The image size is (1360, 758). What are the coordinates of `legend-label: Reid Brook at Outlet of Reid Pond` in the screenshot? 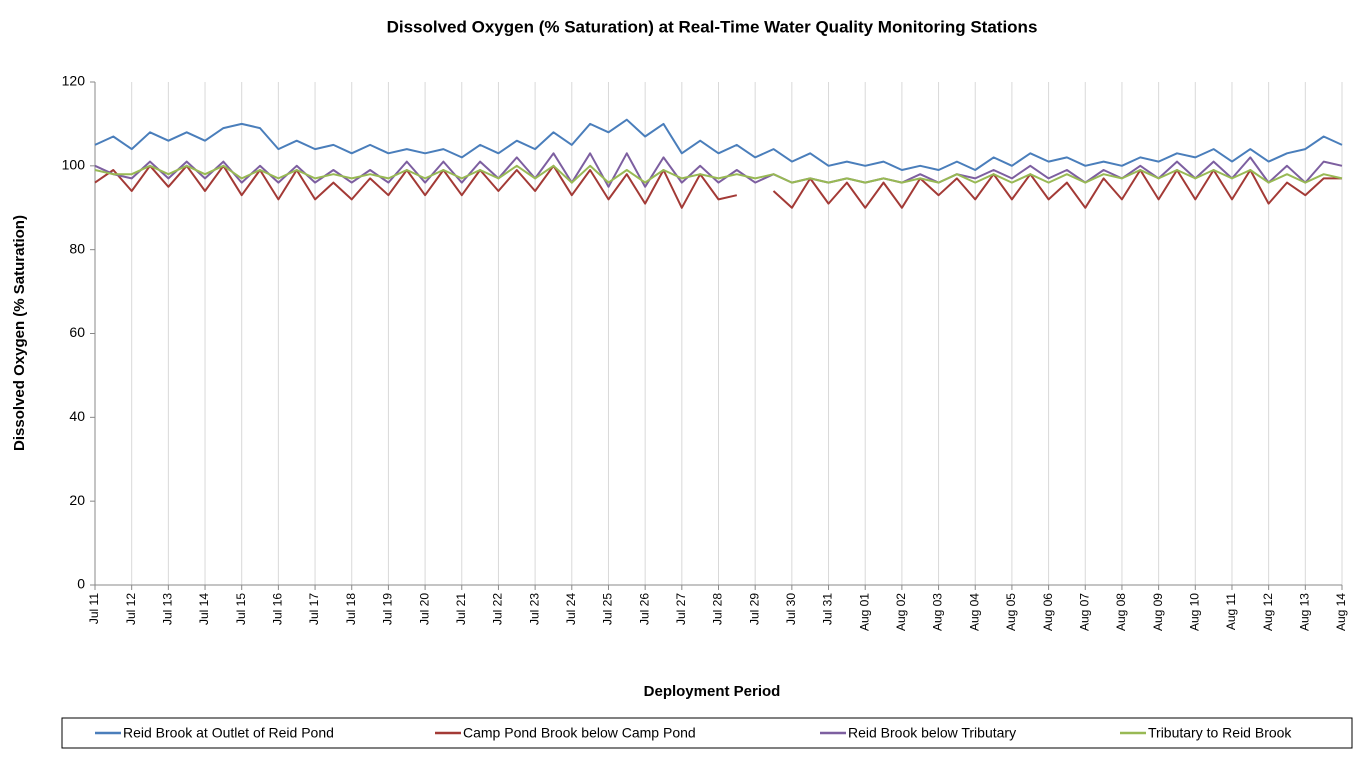 It's located at (228, 733).